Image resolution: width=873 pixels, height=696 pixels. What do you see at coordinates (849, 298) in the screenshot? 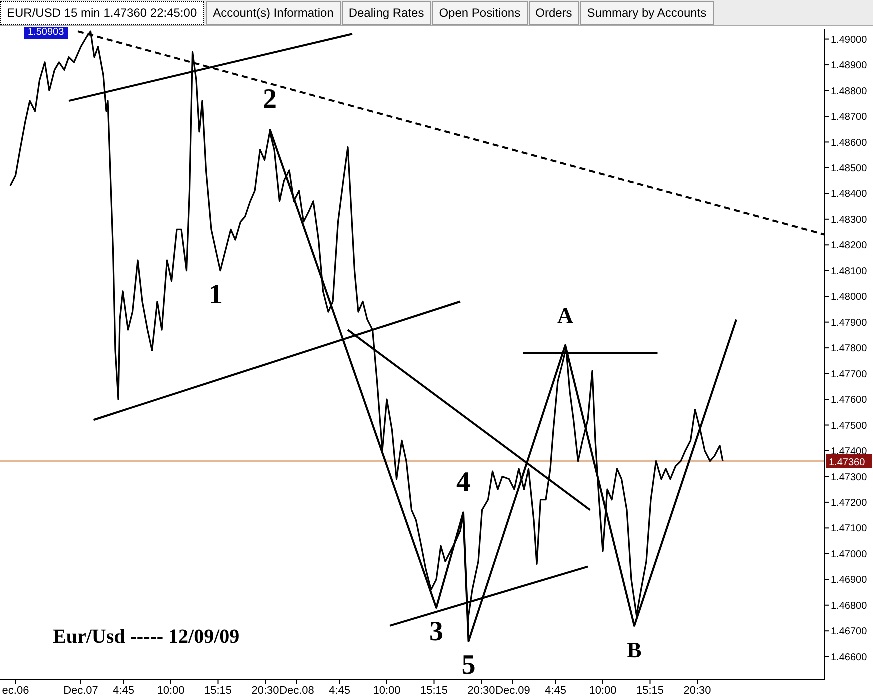
I see `y-tick-label: 1.48000` at bounding box center [849, 298].